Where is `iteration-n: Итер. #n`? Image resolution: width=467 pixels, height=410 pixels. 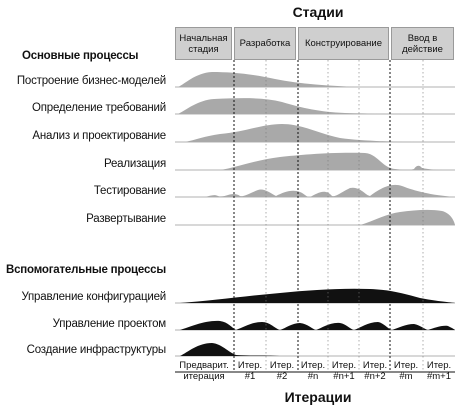 iteration-n: Итер. #n is located at coordinates (313, 371).